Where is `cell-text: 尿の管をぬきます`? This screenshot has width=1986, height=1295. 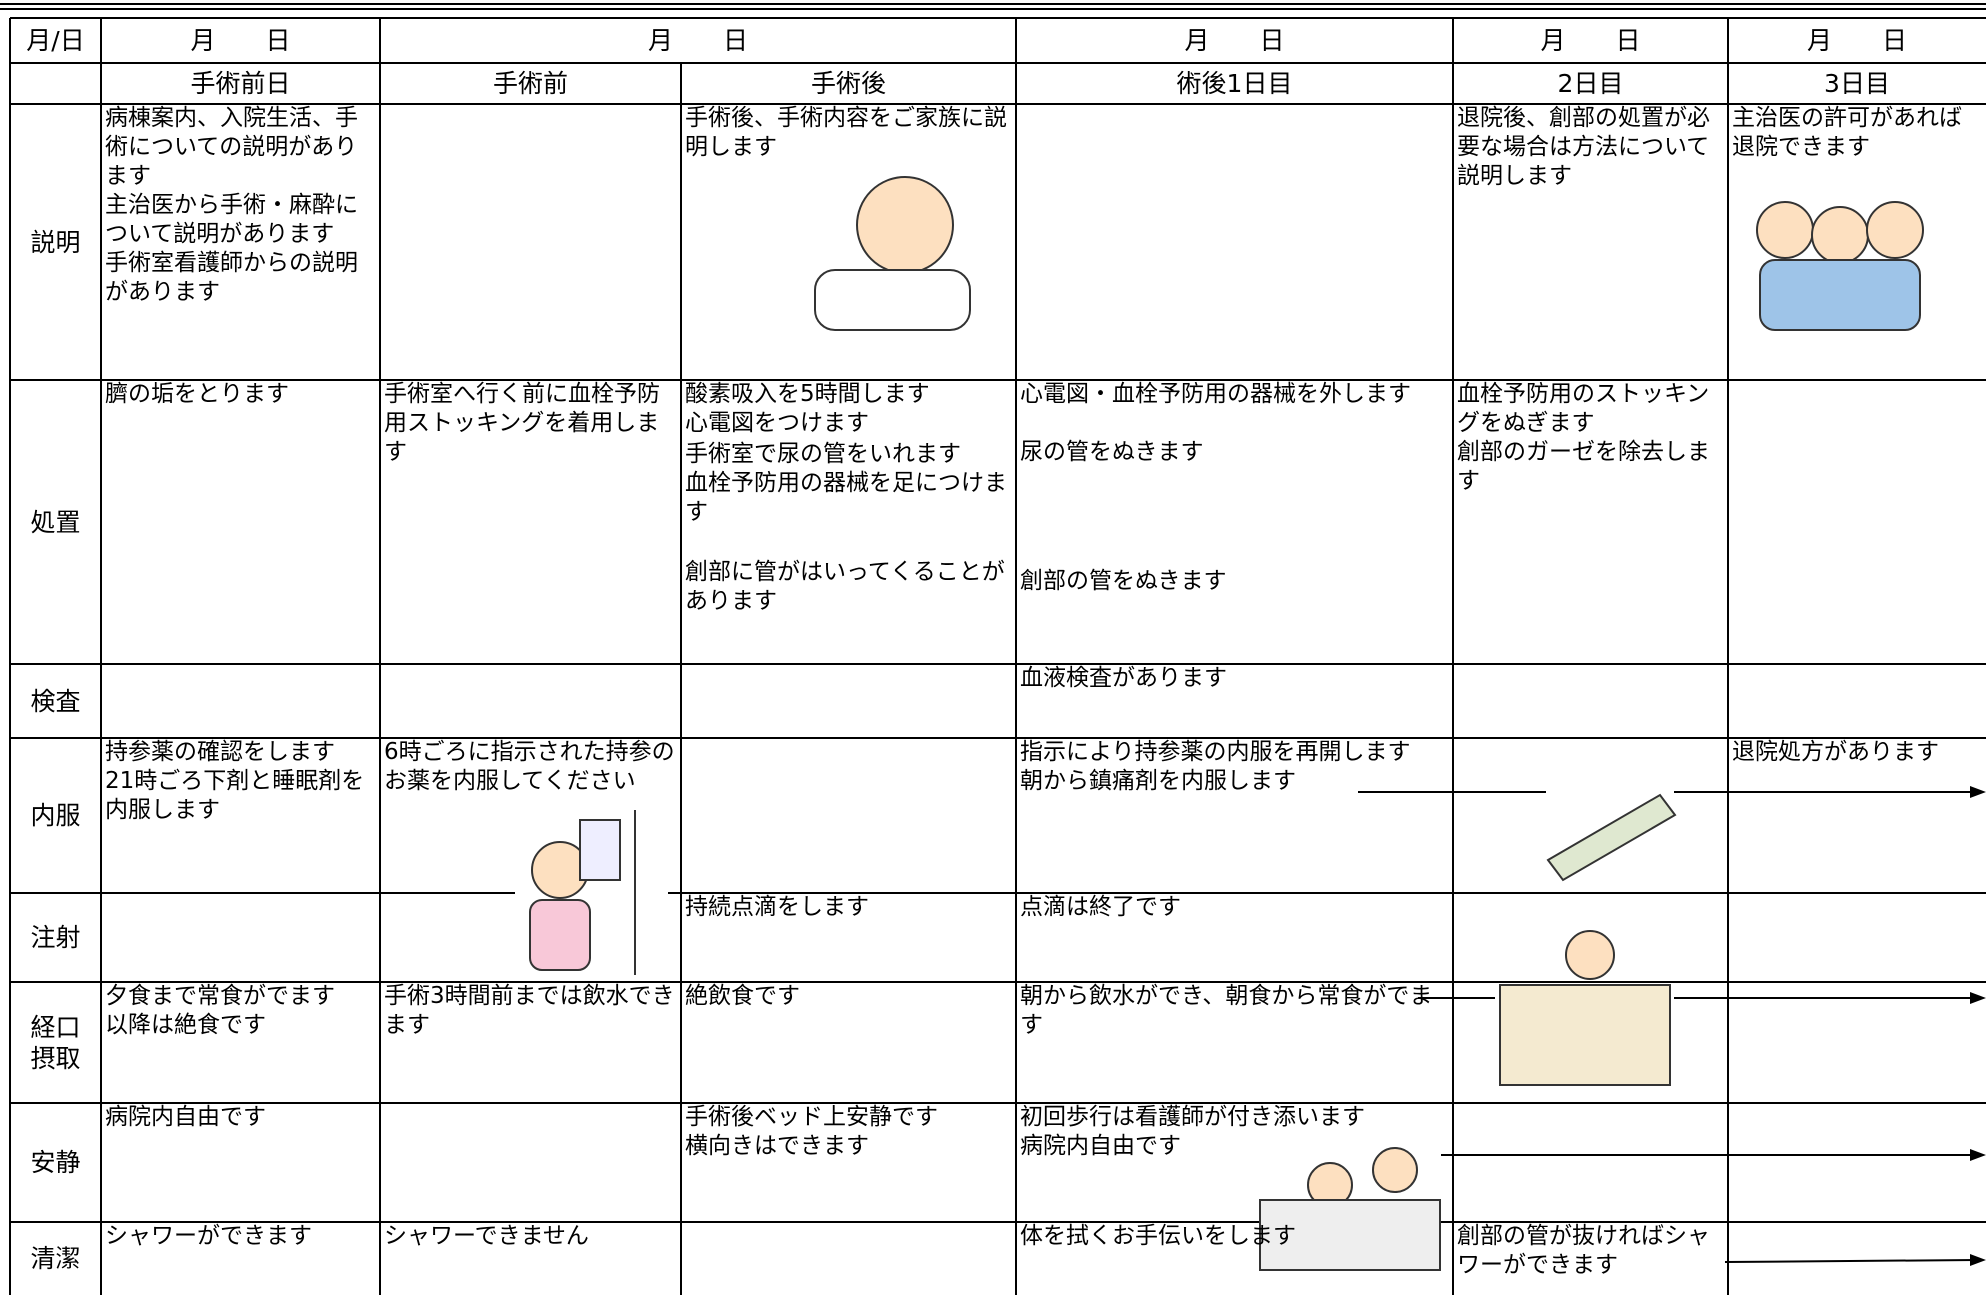 cell-text: 尿の管をぬきます is located at coordinates (1112, 452).